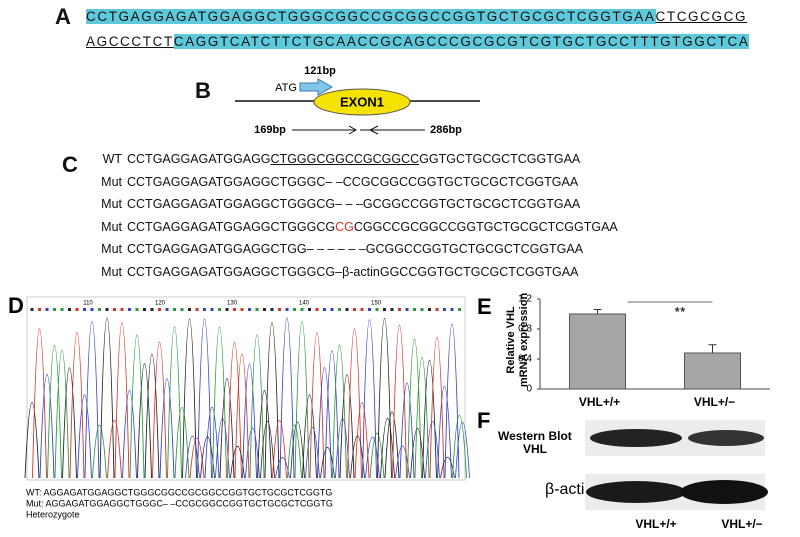  Describe the element at coordinates (483, 420) in the screenshot. I see `panel-label: F` at that location.